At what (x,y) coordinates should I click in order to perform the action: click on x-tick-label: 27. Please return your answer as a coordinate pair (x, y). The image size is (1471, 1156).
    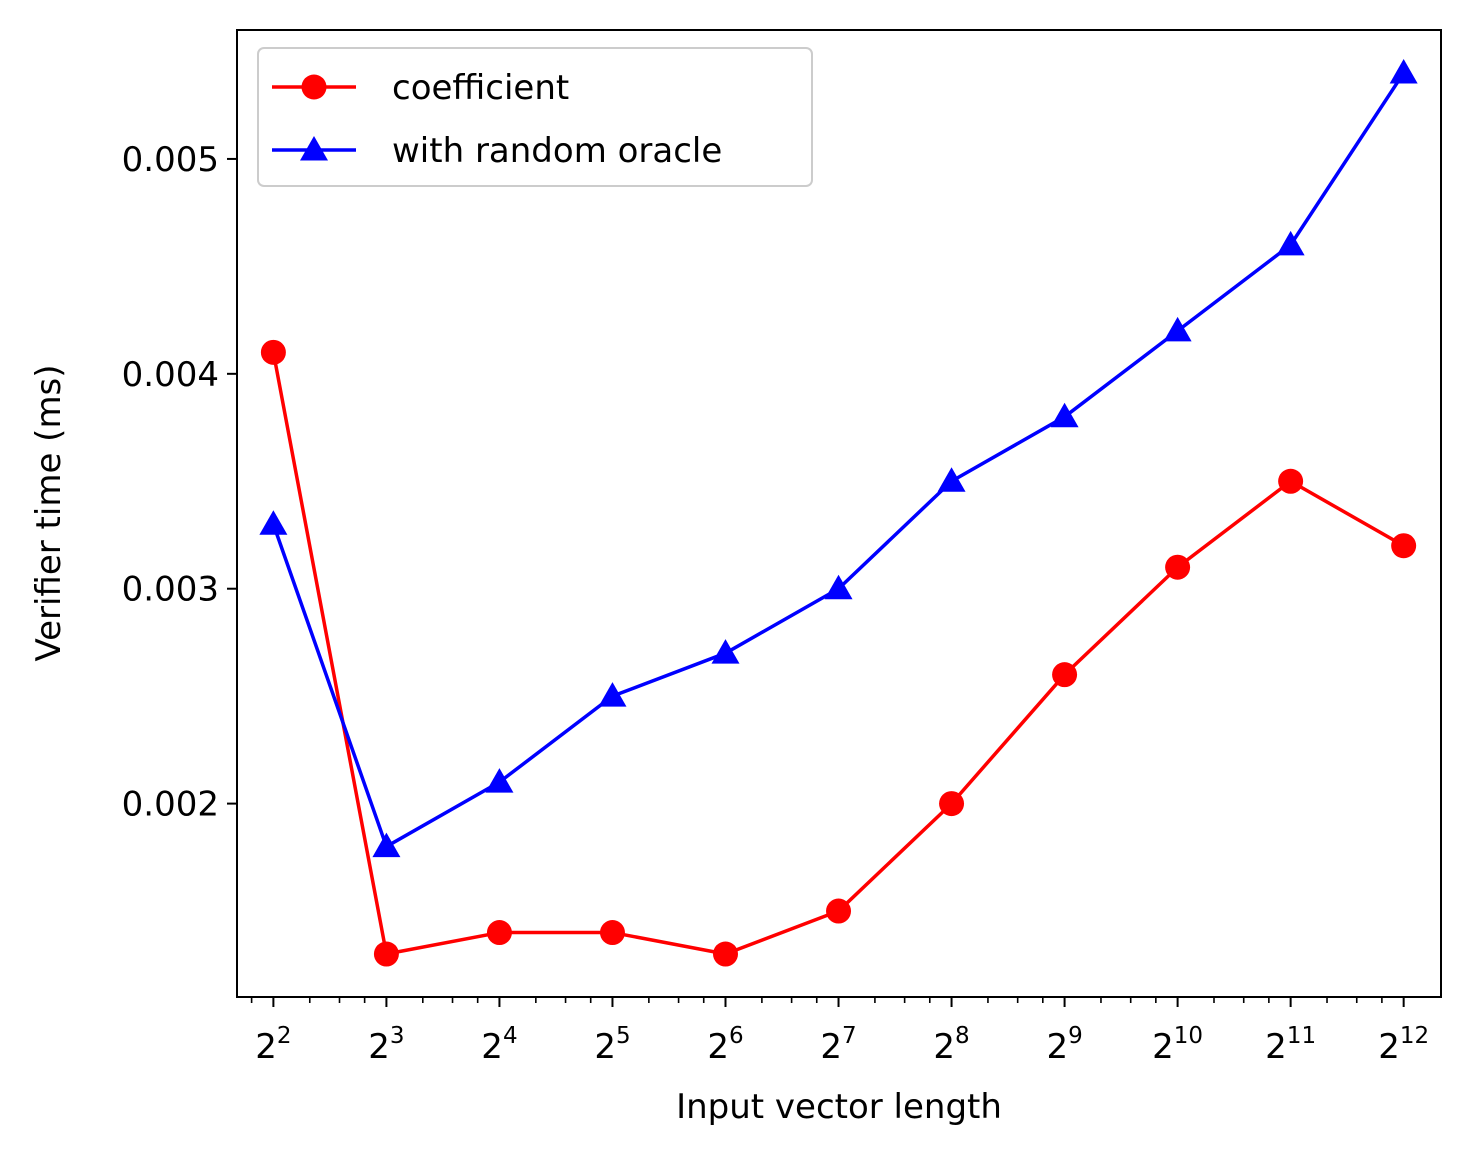
    Looking at the image, I should click on (838, 1045).